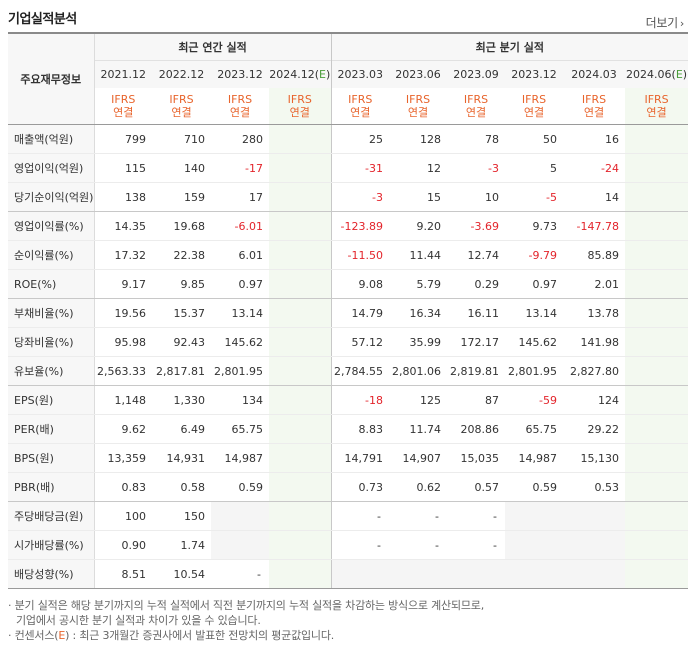  I want to click on row-label: 주당배당금(원), so click(51, 516).